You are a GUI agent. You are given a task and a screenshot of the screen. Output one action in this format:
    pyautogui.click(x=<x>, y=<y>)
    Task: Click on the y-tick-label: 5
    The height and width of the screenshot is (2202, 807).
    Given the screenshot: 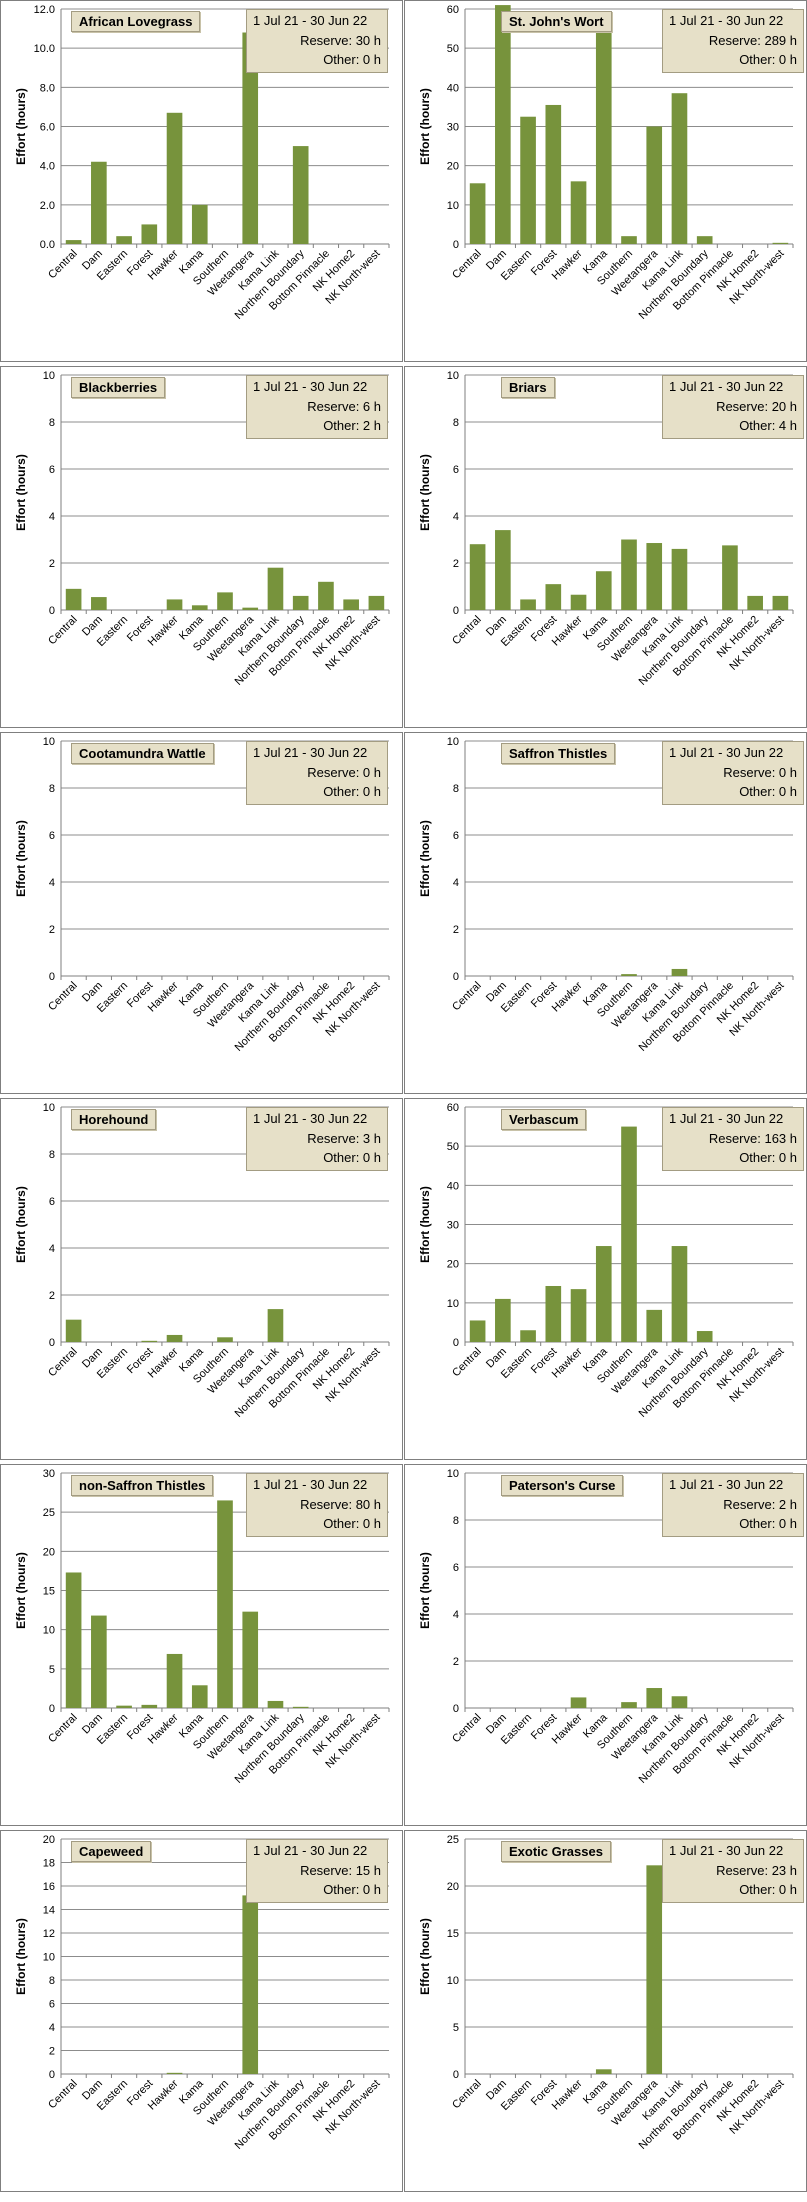 What is the action you would take?
    pyautogui.click(x=52, y=1670)
    